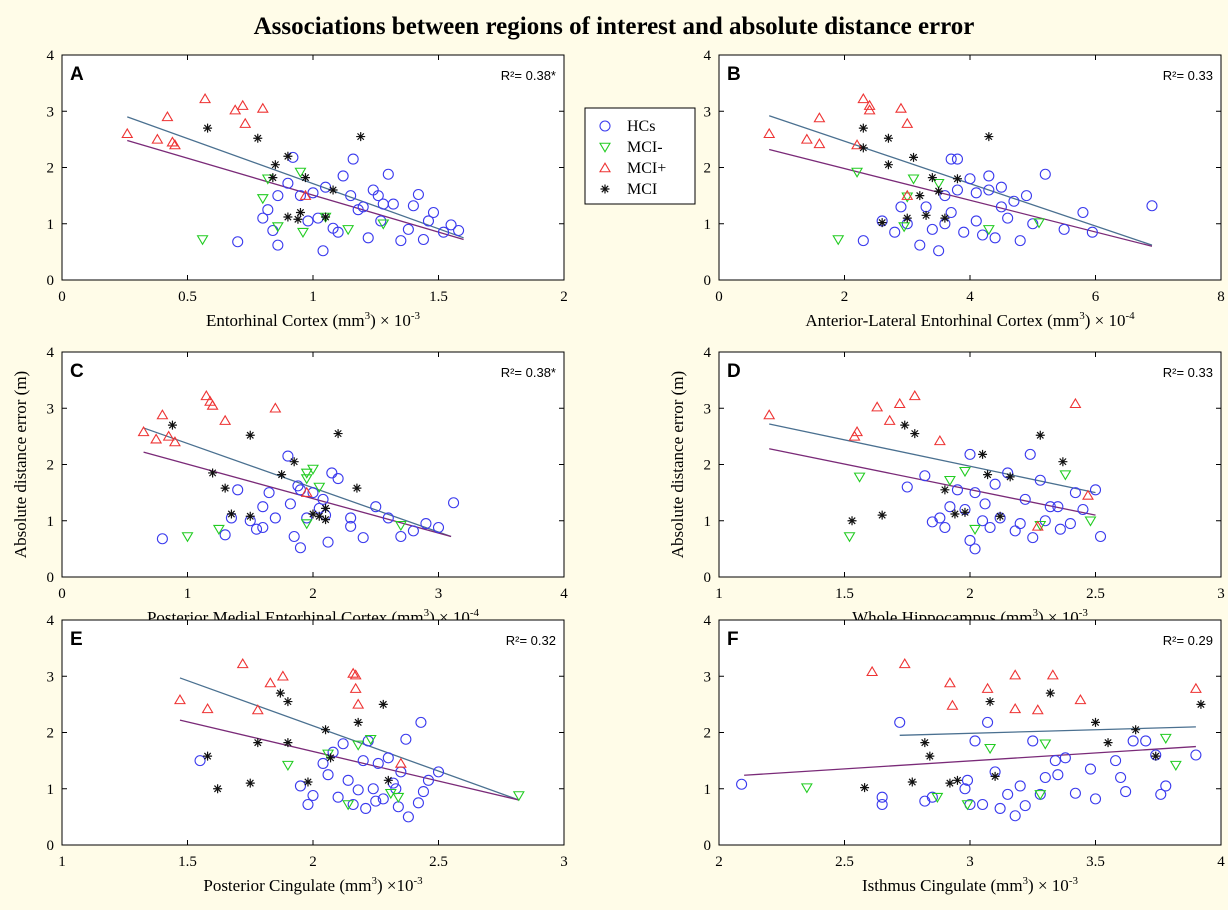 The width and height of the screenshot is (1228, 910). What do you see at coordinates (733, 639) in the screenshot?
I see `panel-letter: F` at bounding box center [733, 639].